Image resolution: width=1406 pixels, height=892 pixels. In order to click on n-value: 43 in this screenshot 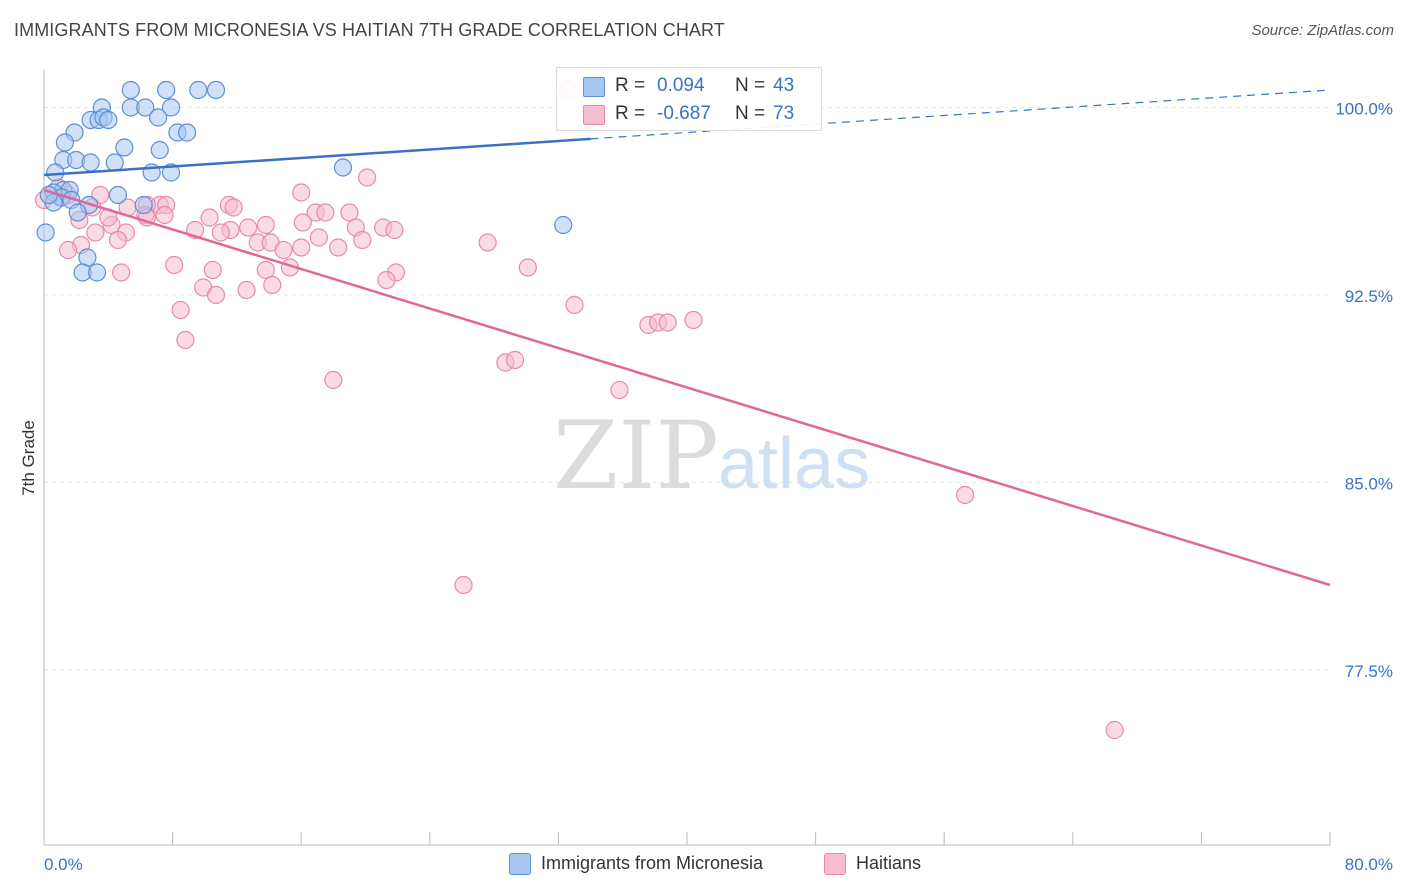, I will do `click(784, 85)`.